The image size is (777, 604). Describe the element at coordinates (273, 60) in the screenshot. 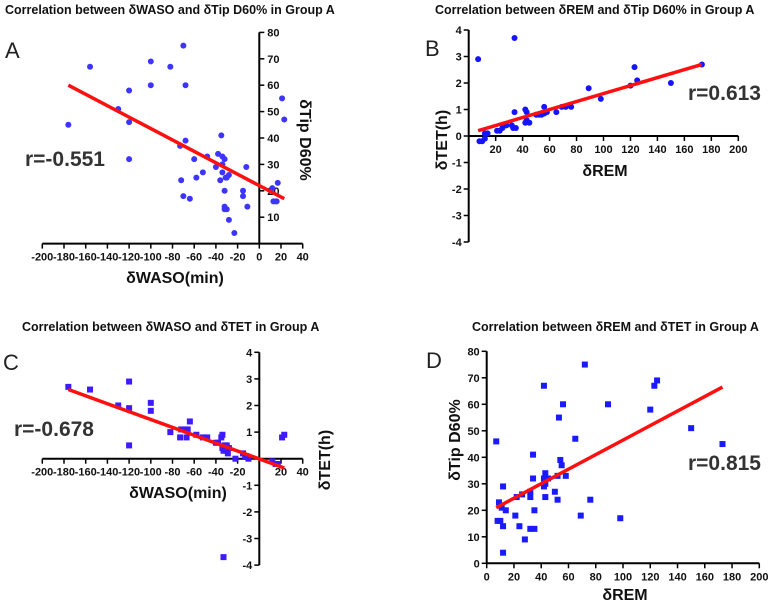

I see `y-tick-label: 70` at that location.